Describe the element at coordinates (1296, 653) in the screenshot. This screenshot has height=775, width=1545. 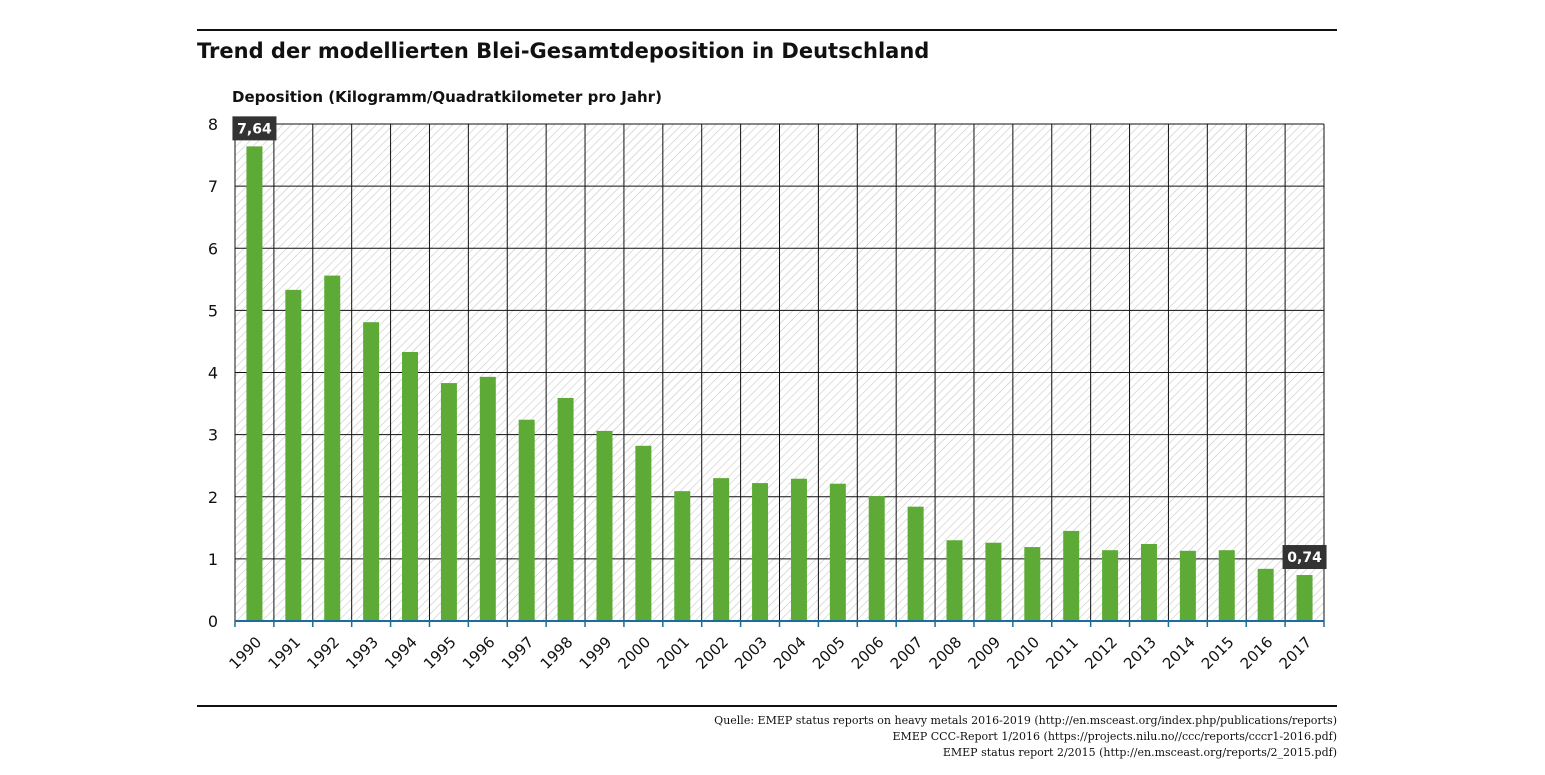
I see `x-tick-label: 2017` at that location.